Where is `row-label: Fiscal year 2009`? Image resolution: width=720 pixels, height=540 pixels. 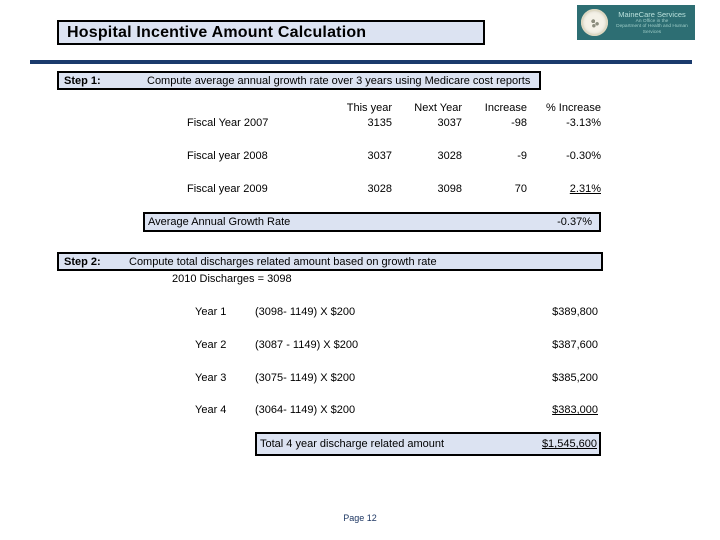
row-label: Fiscal year 2009 is located at coordinates (227, 189).